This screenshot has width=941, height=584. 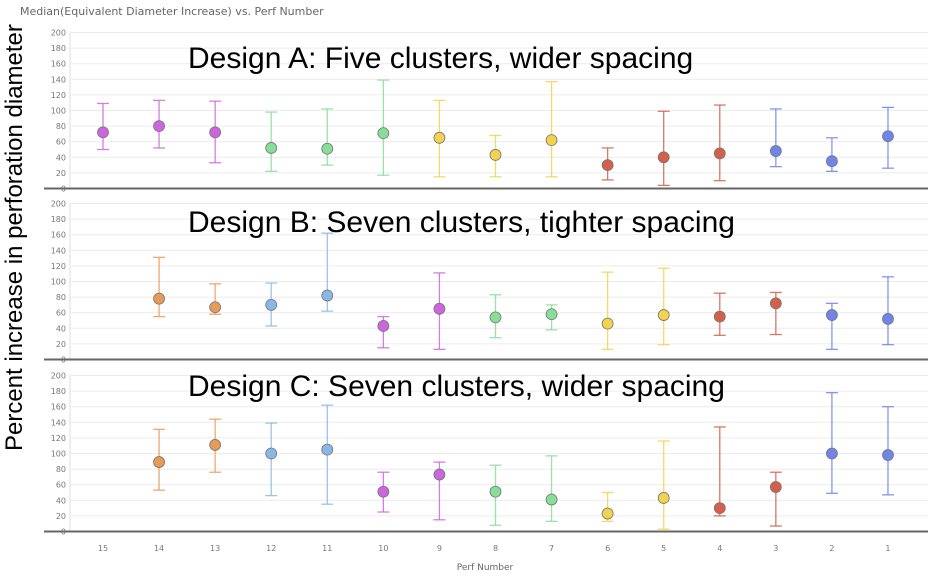 I want to click on y-tick-label: 200, so click(x=58, y=204).